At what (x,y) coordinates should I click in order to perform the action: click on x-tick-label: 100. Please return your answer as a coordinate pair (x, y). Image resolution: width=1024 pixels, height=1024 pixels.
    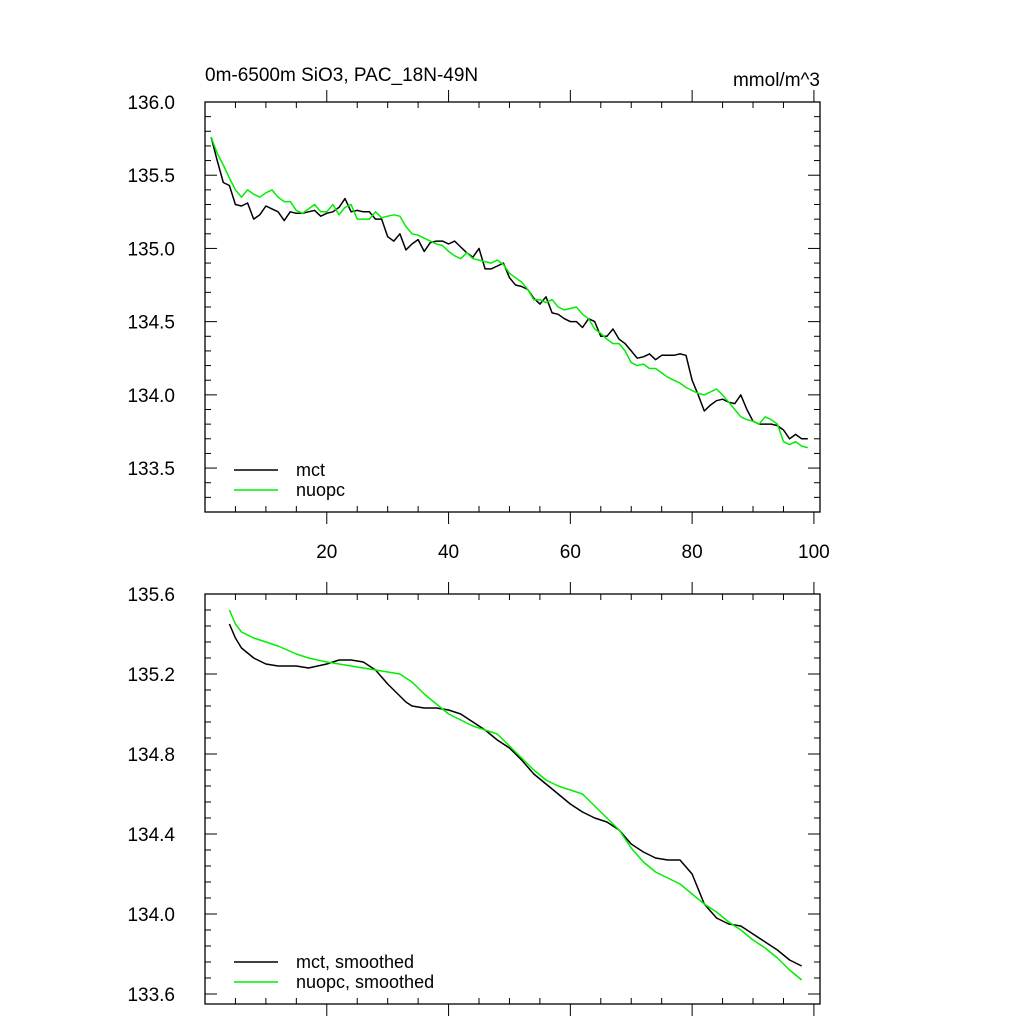
    Looking at the image, I should click on (814, 552).